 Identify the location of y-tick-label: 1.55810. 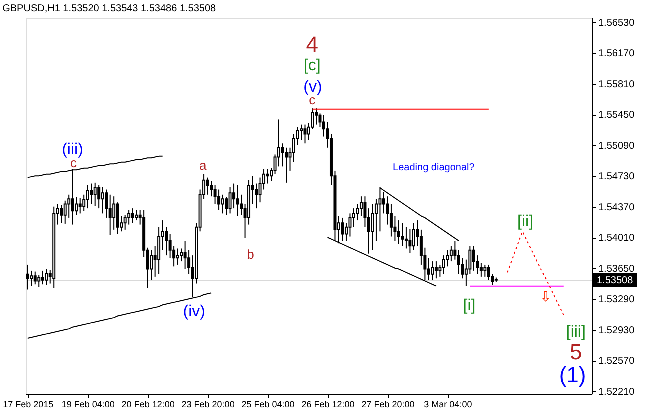
(617, 84).